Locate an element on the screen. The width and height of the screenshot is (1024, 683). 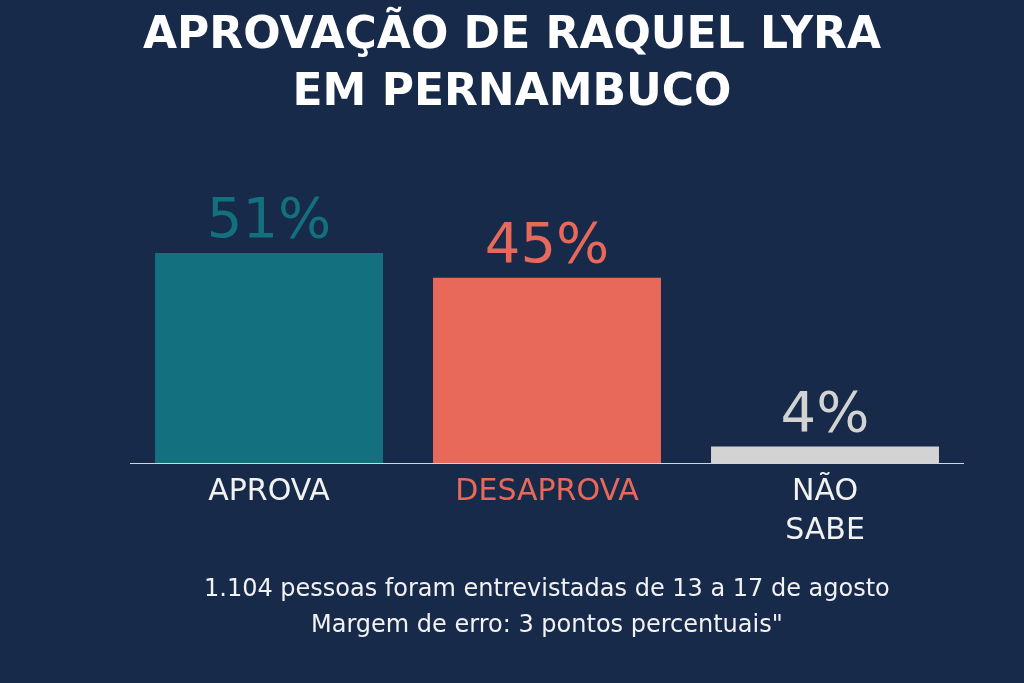
x-tick-label: APROVA is located at coordinates (269, 489).